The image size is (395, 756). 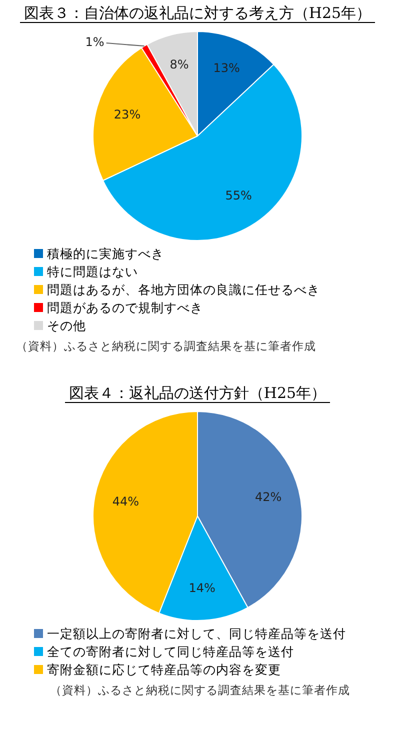 What do you see at coordinates (127, 115) in the screenshot?
I see `data-label: 23%` at bounding box center [127, 115].